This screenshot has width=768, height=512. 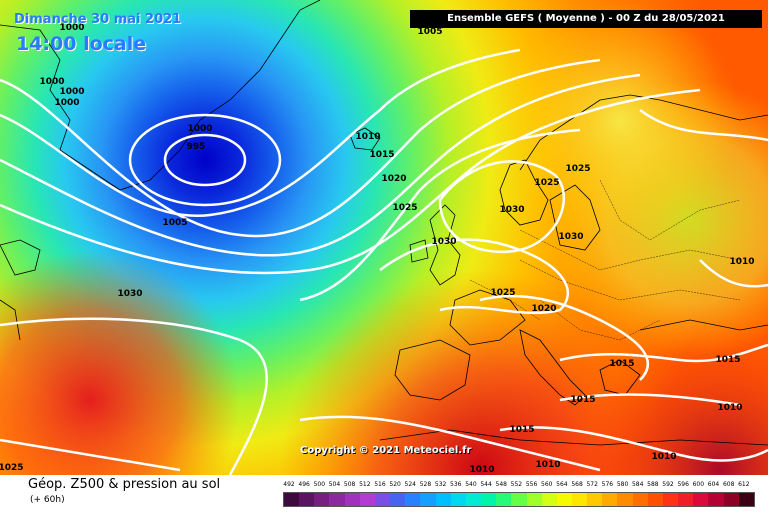 I want to click on copyright-notice: Copyright © 2021 Meteociel.fr, so click(x=386, y=450).